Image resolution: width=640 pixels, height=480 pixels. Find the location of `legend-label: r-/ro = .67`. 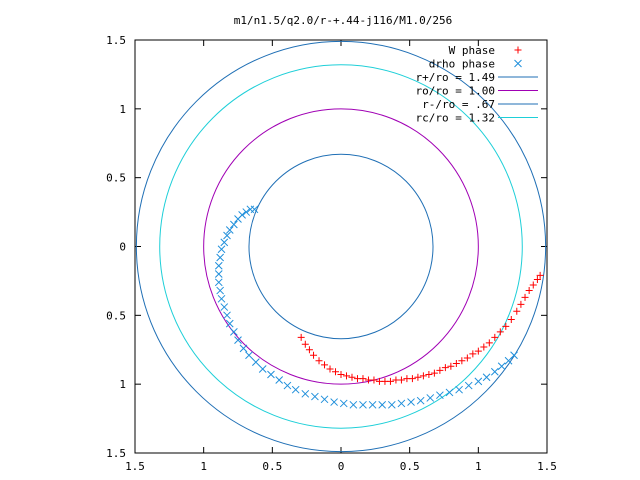

legend-label: r-/ro = .67 is located at coordinates (458, 104).